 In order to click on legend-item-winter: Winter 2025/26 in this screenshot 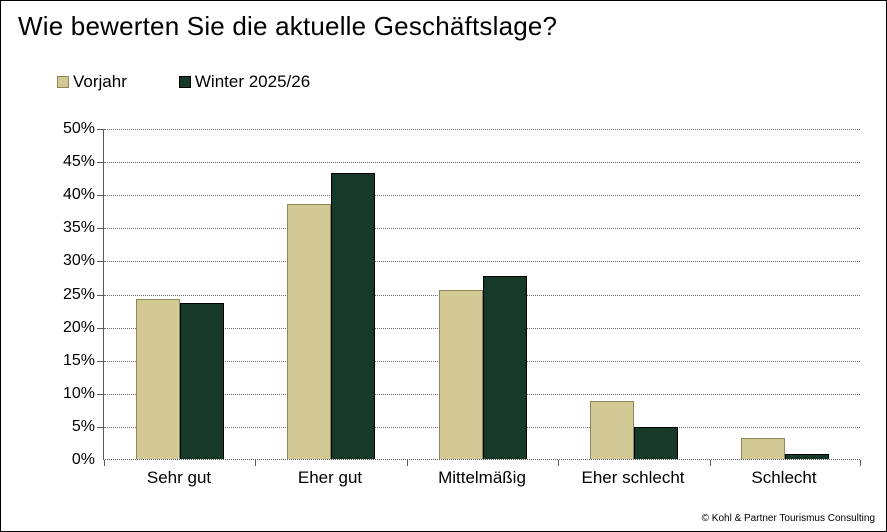, I will do `click(244, 82)`.